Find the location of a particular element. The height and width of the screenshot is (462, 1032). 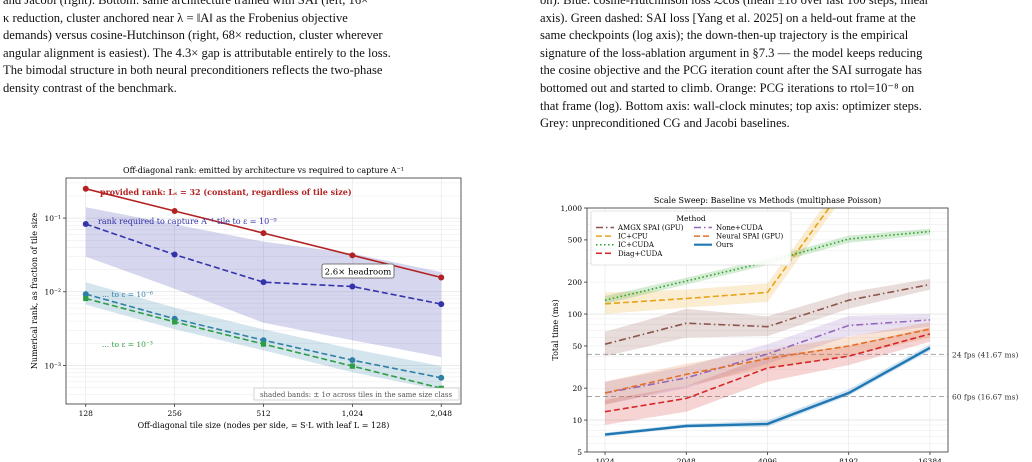

legend-label: AMGX SPAI (GPU) is located at coordinates (650, 228).